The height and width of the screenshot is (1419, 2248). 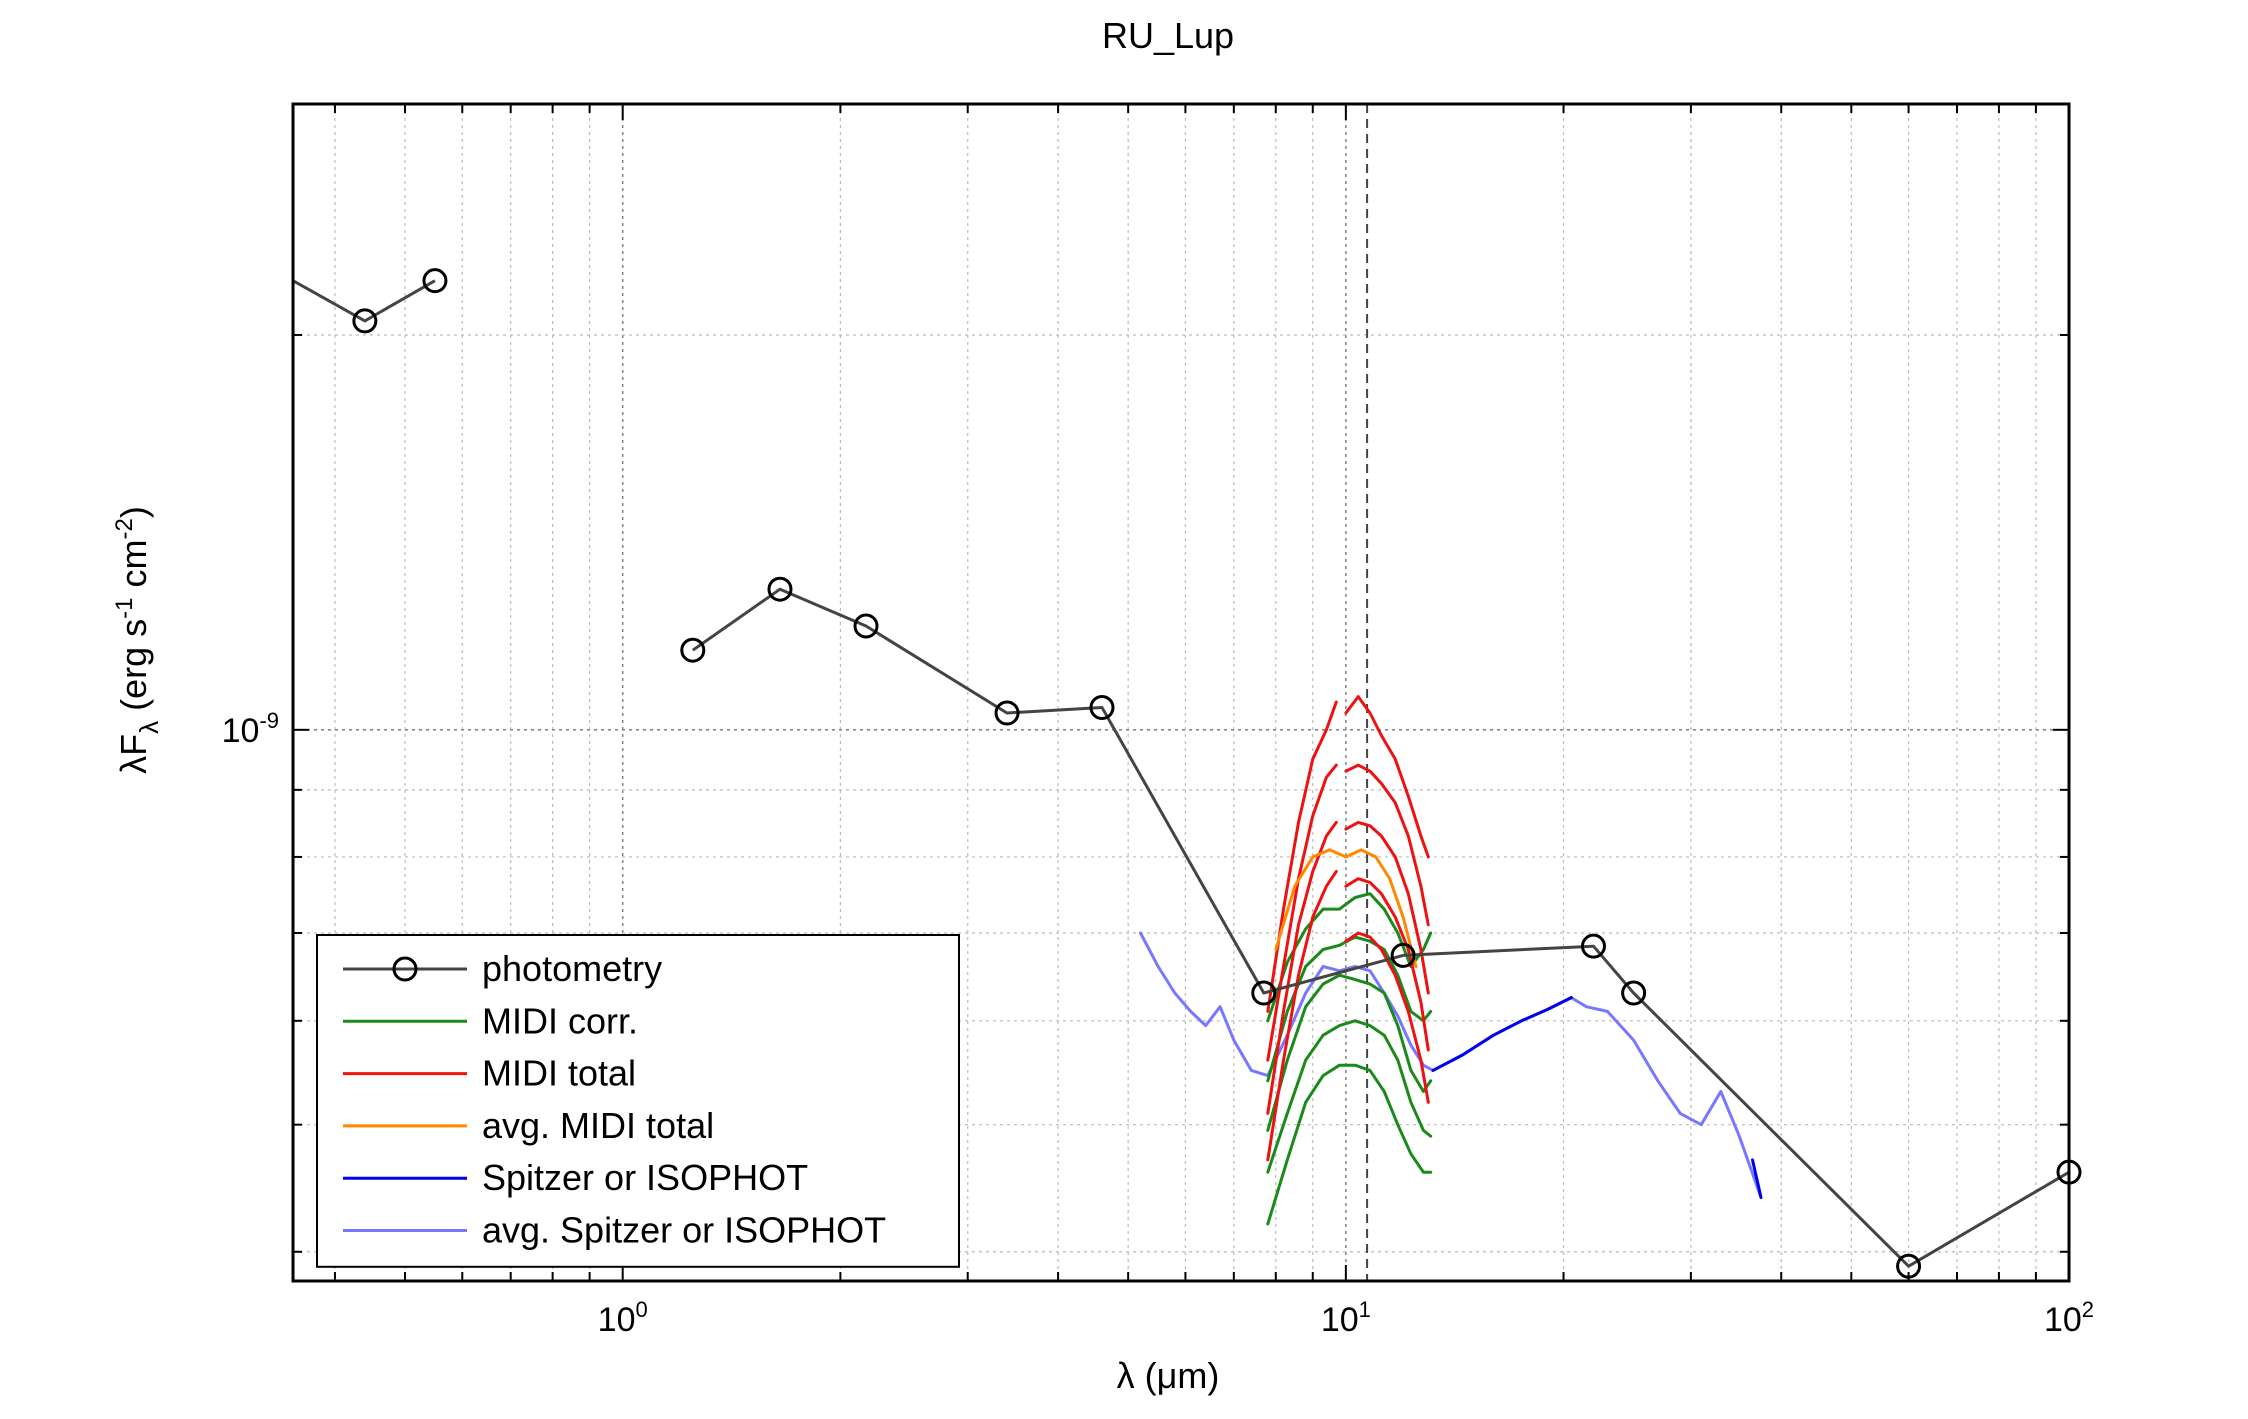 What do you see at coordinates (133, 754) in the screenshot?
I see `y-axis-label-main: λF` at bounding box center [133, 754].